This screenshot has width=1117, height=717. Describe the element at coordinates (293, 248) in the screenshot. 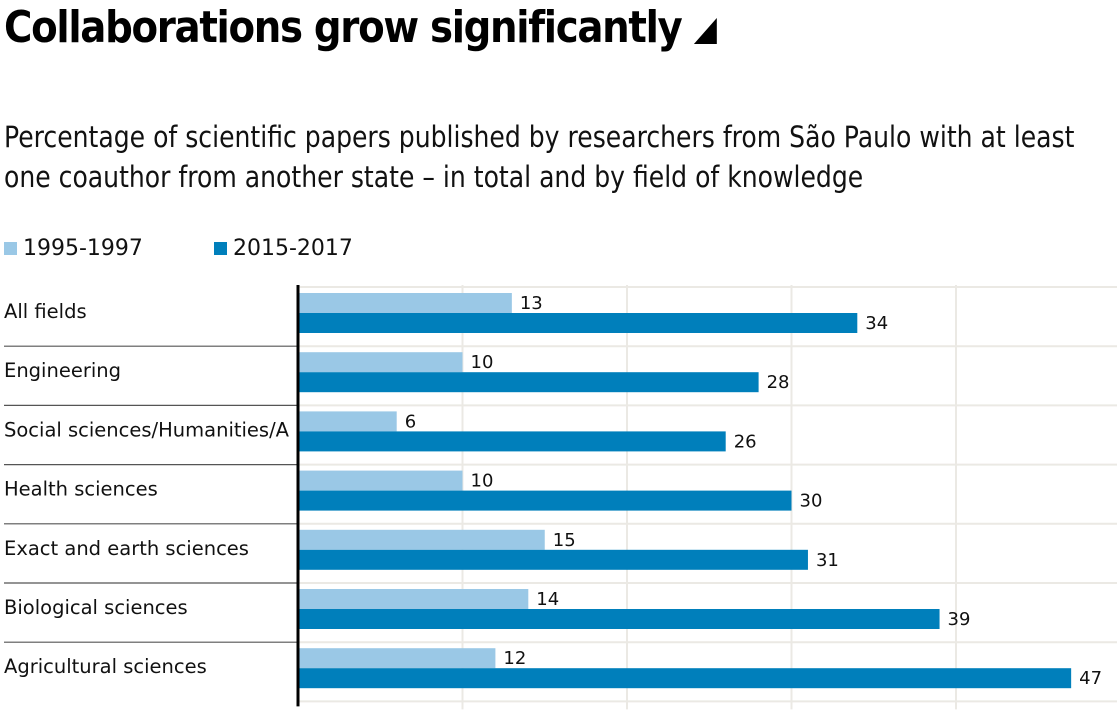

I see `legend-label: 2015-2017` at that location.